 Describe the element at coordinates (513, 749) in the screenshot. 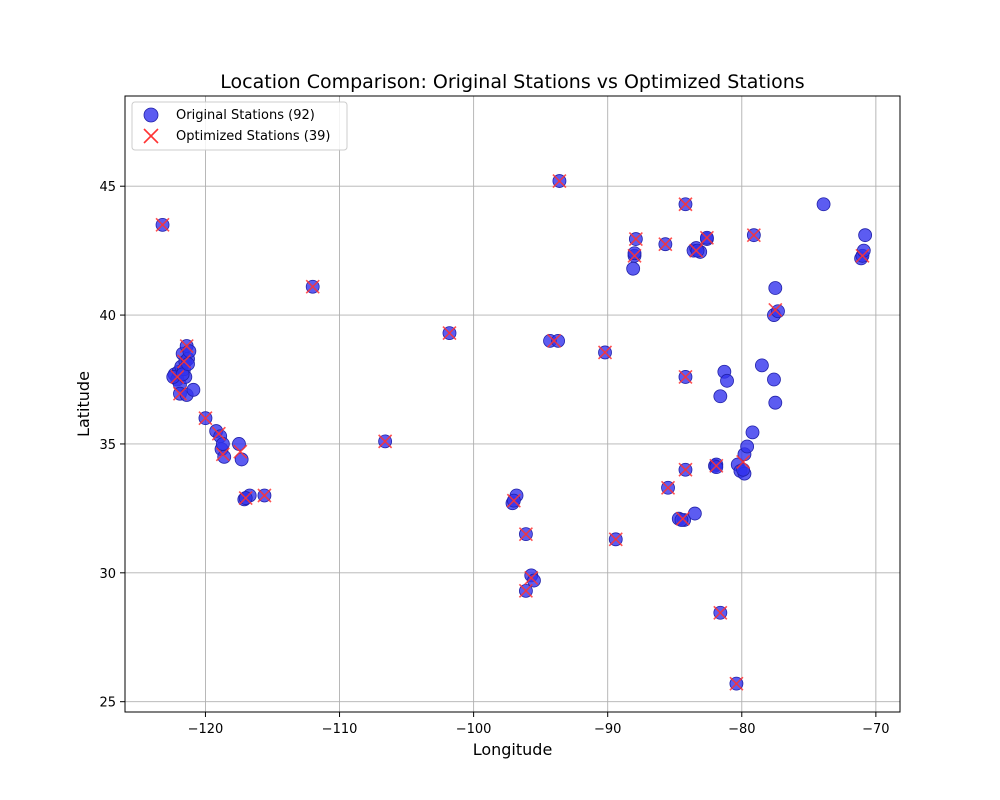

I see `x-axis-title: Longitude` at that location.